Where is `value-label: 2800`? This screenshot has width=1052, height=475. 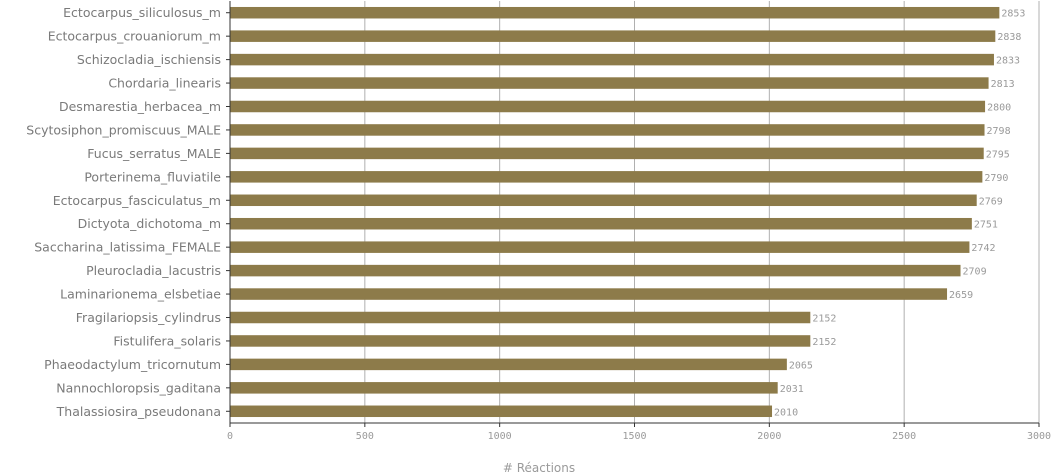
value-label: 2800 is located at coordinates (999, 108).